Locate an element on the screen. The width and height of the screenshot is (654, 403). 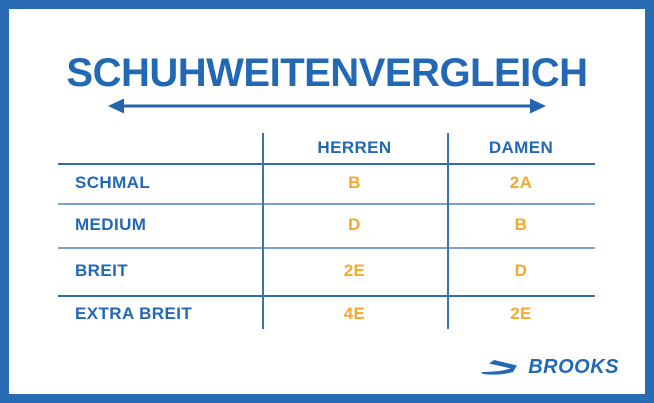
value-medium-damen: B is located at coordinates (521, 224).